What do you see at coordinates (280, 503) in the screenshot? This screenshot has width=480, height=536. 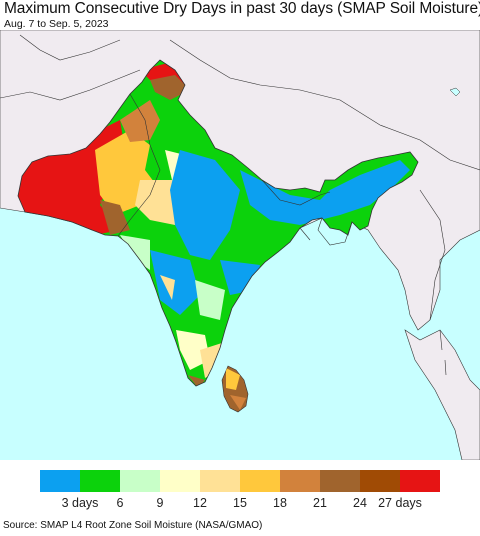 I see `legend-tick-label: 18` at bounding box center [280, 503].